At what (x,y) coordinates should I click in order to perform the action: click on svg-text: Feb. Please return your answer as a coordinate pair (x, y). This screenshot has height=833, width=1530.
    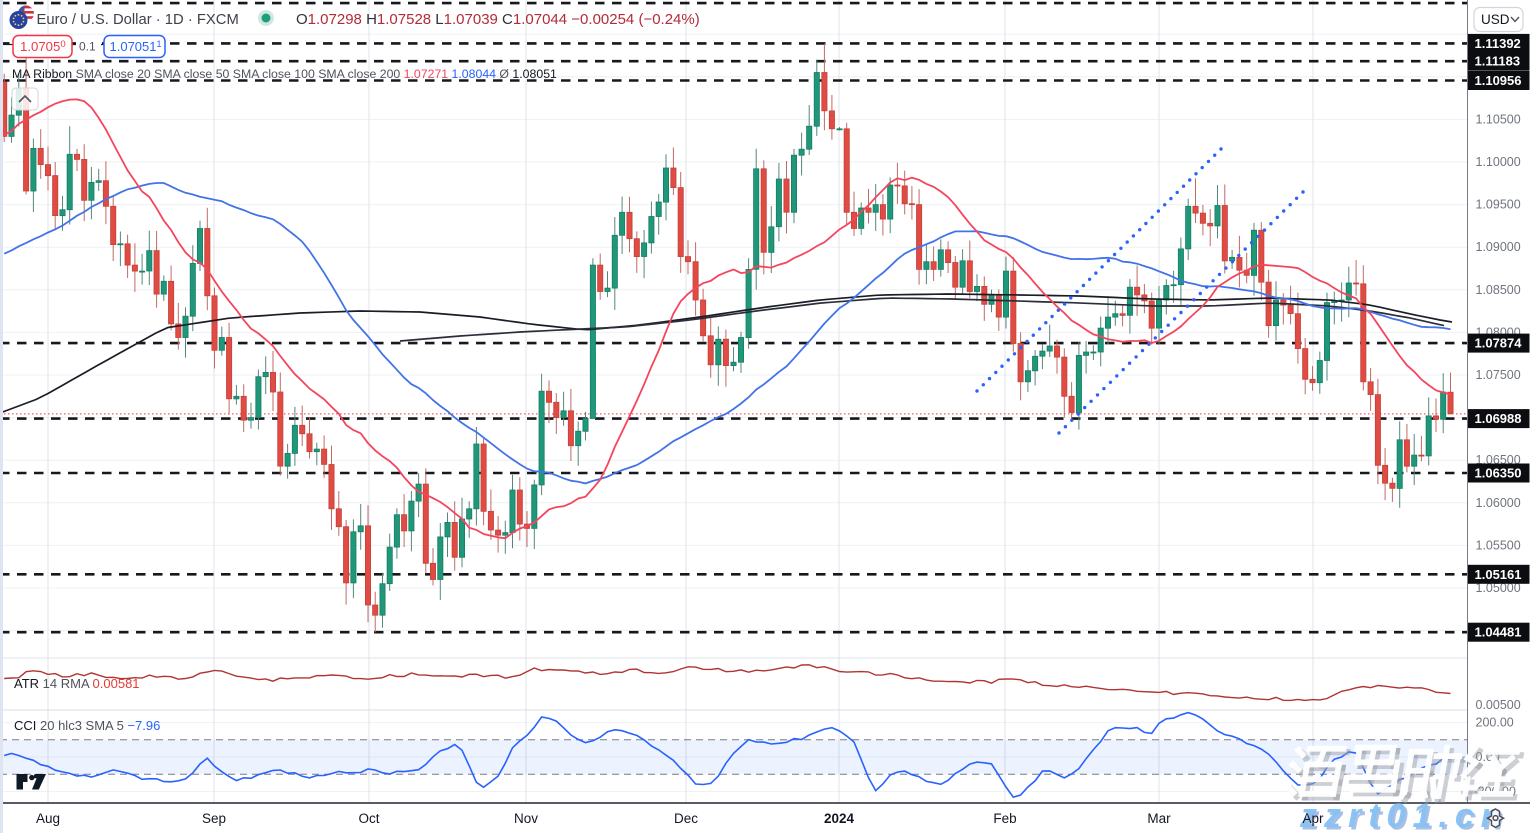
    Looking at the image, I should click on (1004, 818).